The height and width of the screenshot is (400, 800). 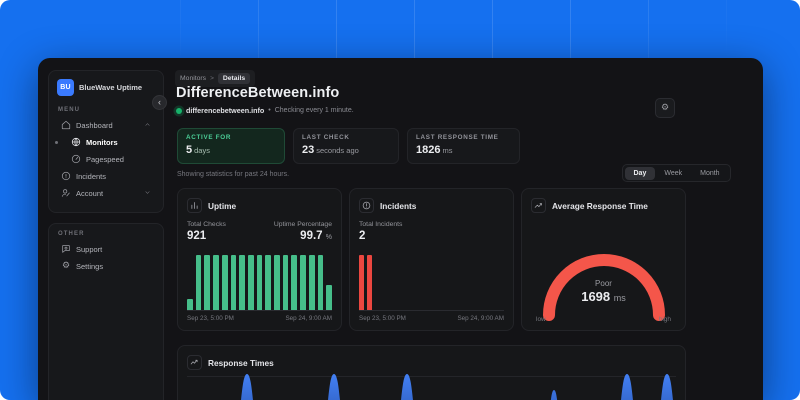 I want to click on stat-value: 5, so click(x=189, y=150).